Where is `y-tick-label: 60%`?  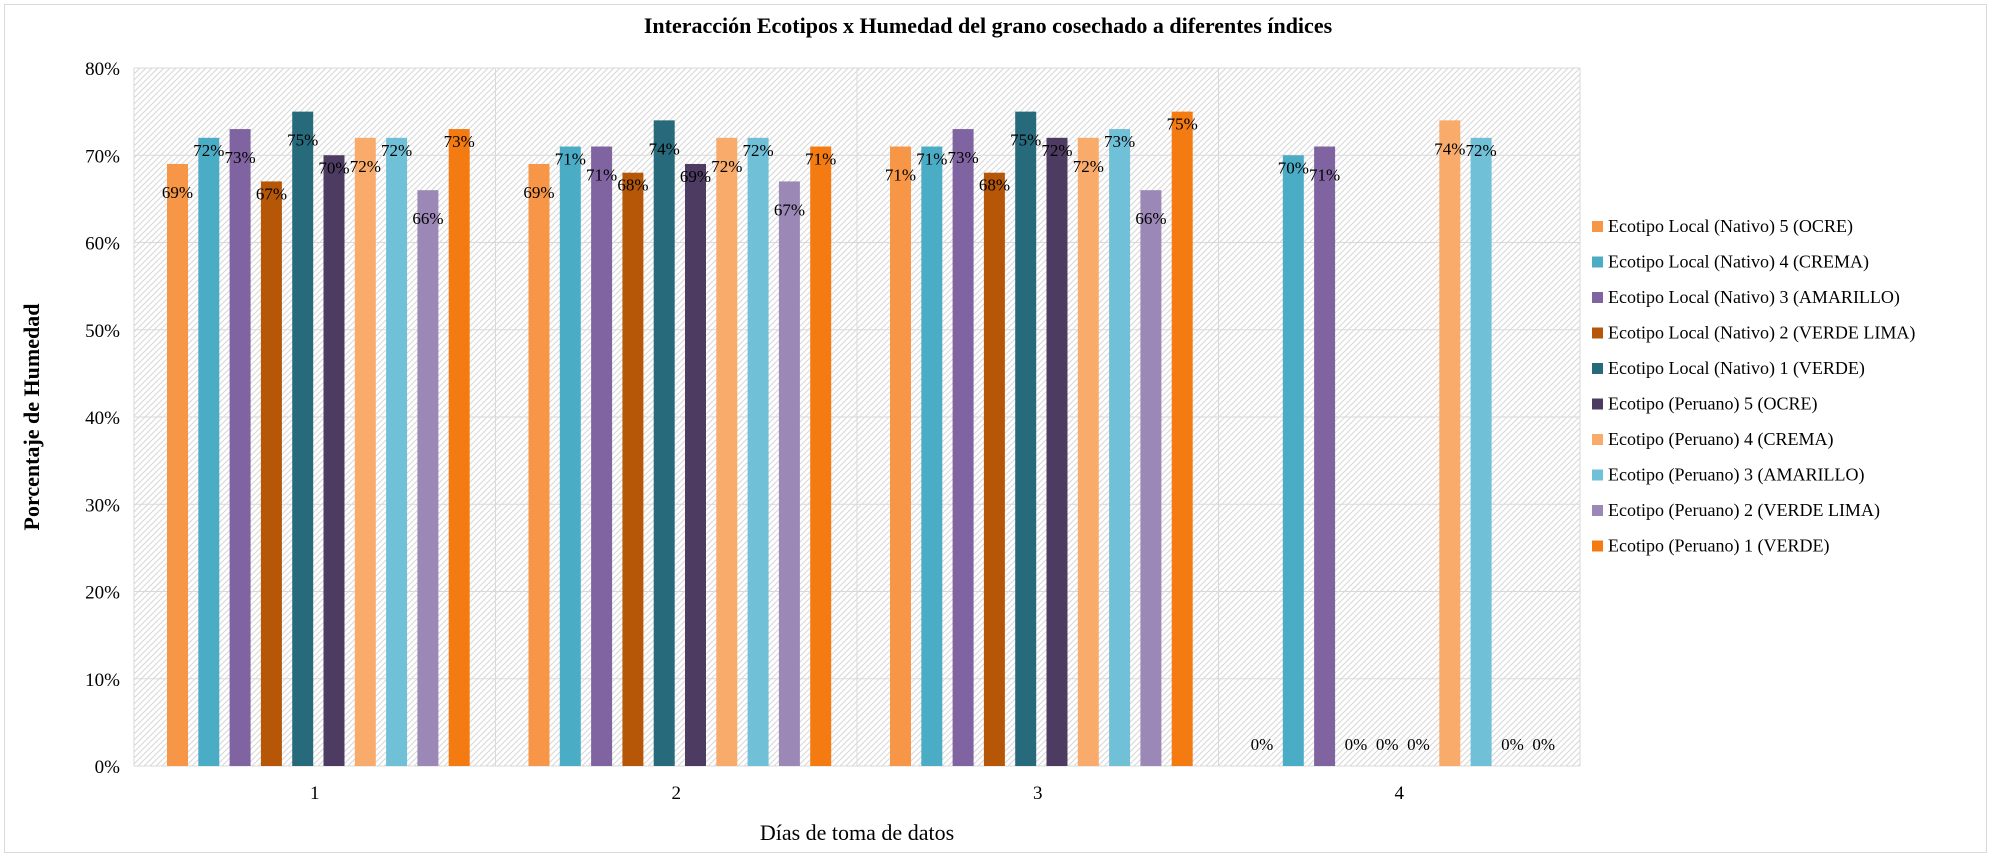 y-tick-label: 60% is located at coordinates (102, 244).